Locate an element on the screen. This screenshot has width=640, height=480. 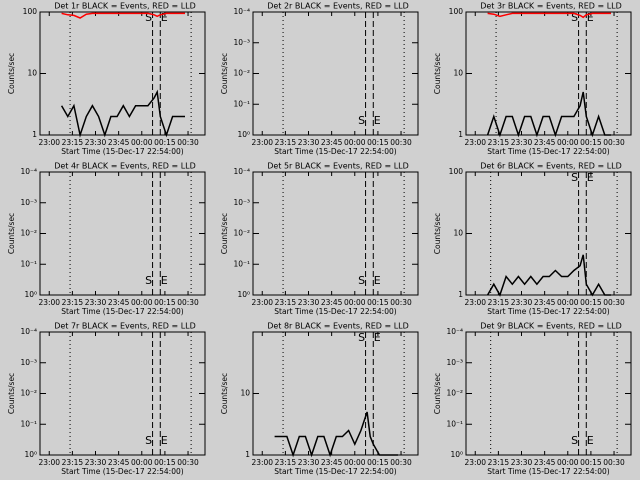
panel-title: Det 6r BLACK = Events, RED = LLD is located at coordinates (551, 166).